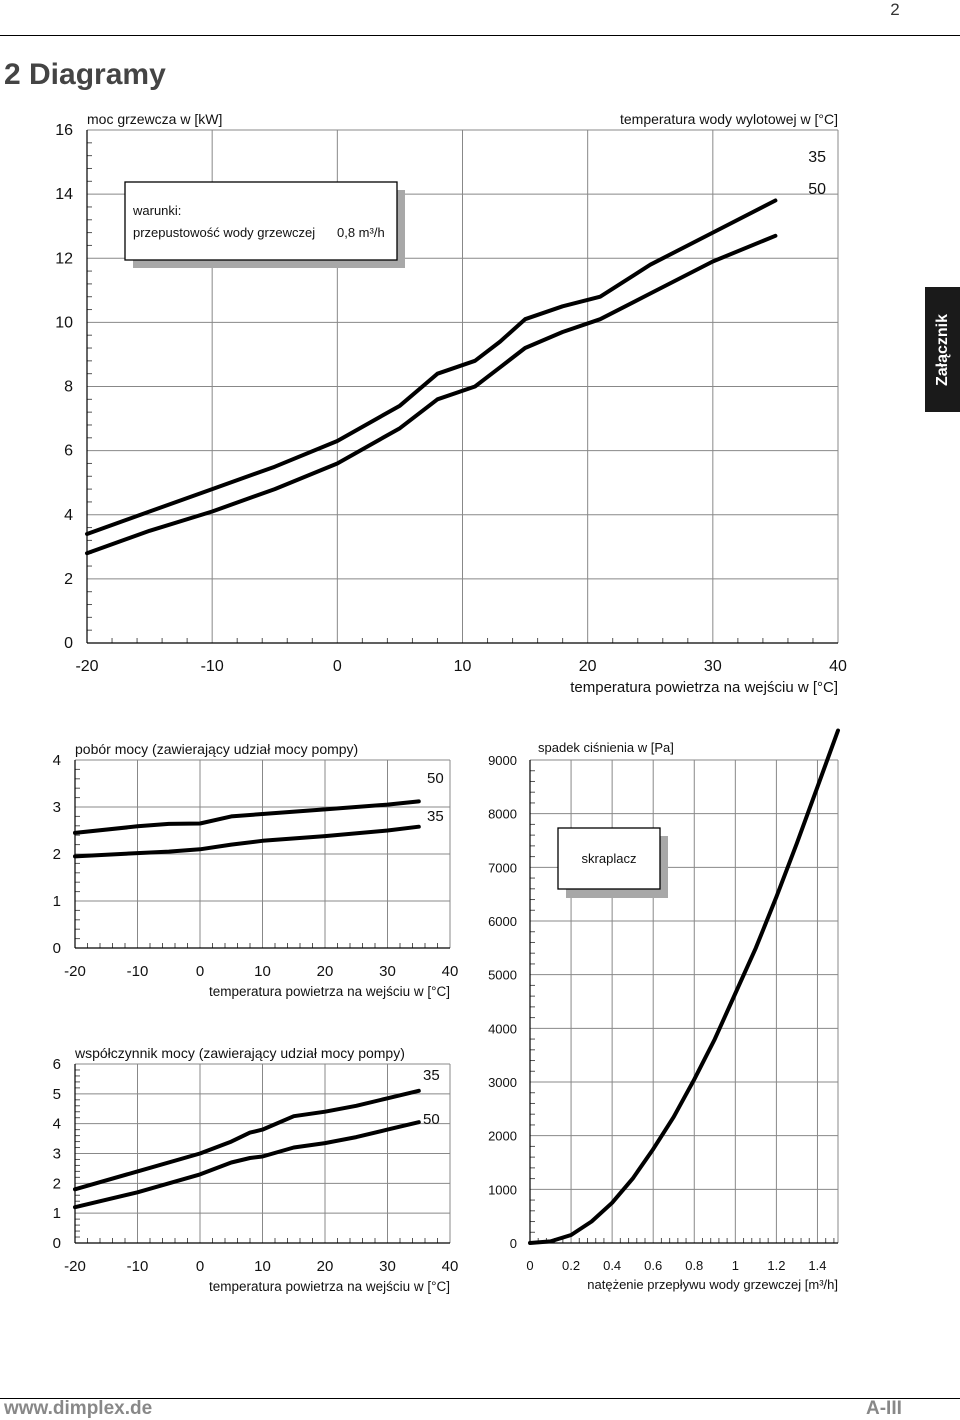  Describe the element at coordinates (817, 1265) in the screenshot. I see `x-tick-label: 1.4` at that location.